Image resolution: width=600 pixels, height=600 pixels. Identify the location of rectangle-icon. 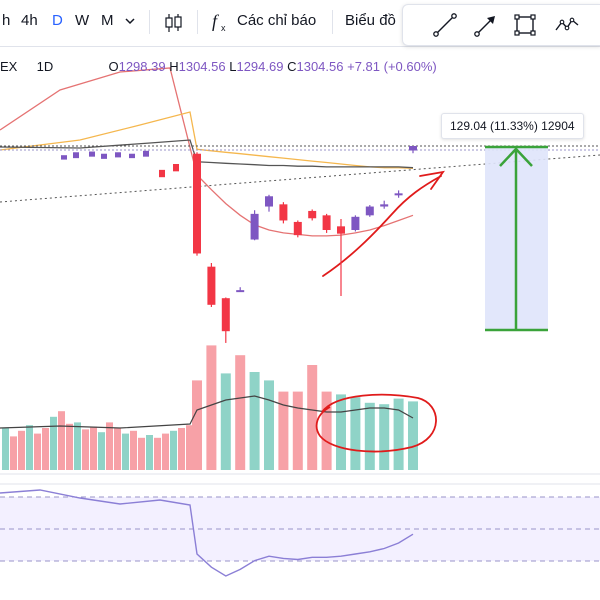
(525, 25).